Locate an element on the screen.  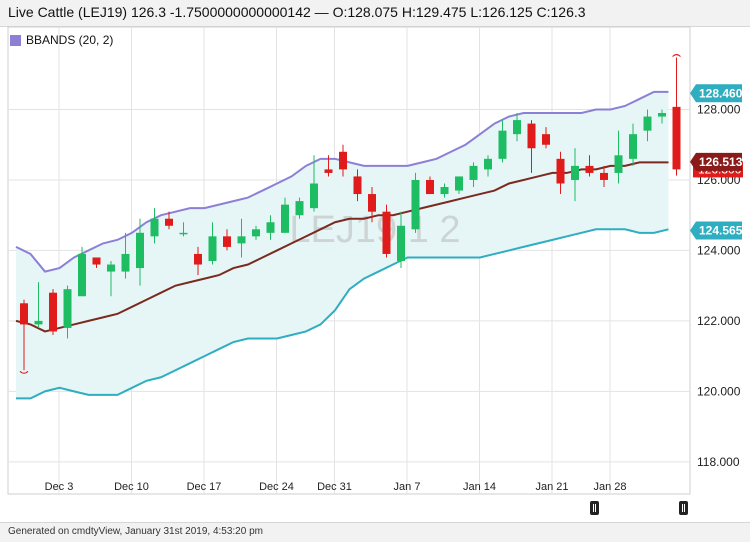
range-handle-left is located at coordinates (594, 508).